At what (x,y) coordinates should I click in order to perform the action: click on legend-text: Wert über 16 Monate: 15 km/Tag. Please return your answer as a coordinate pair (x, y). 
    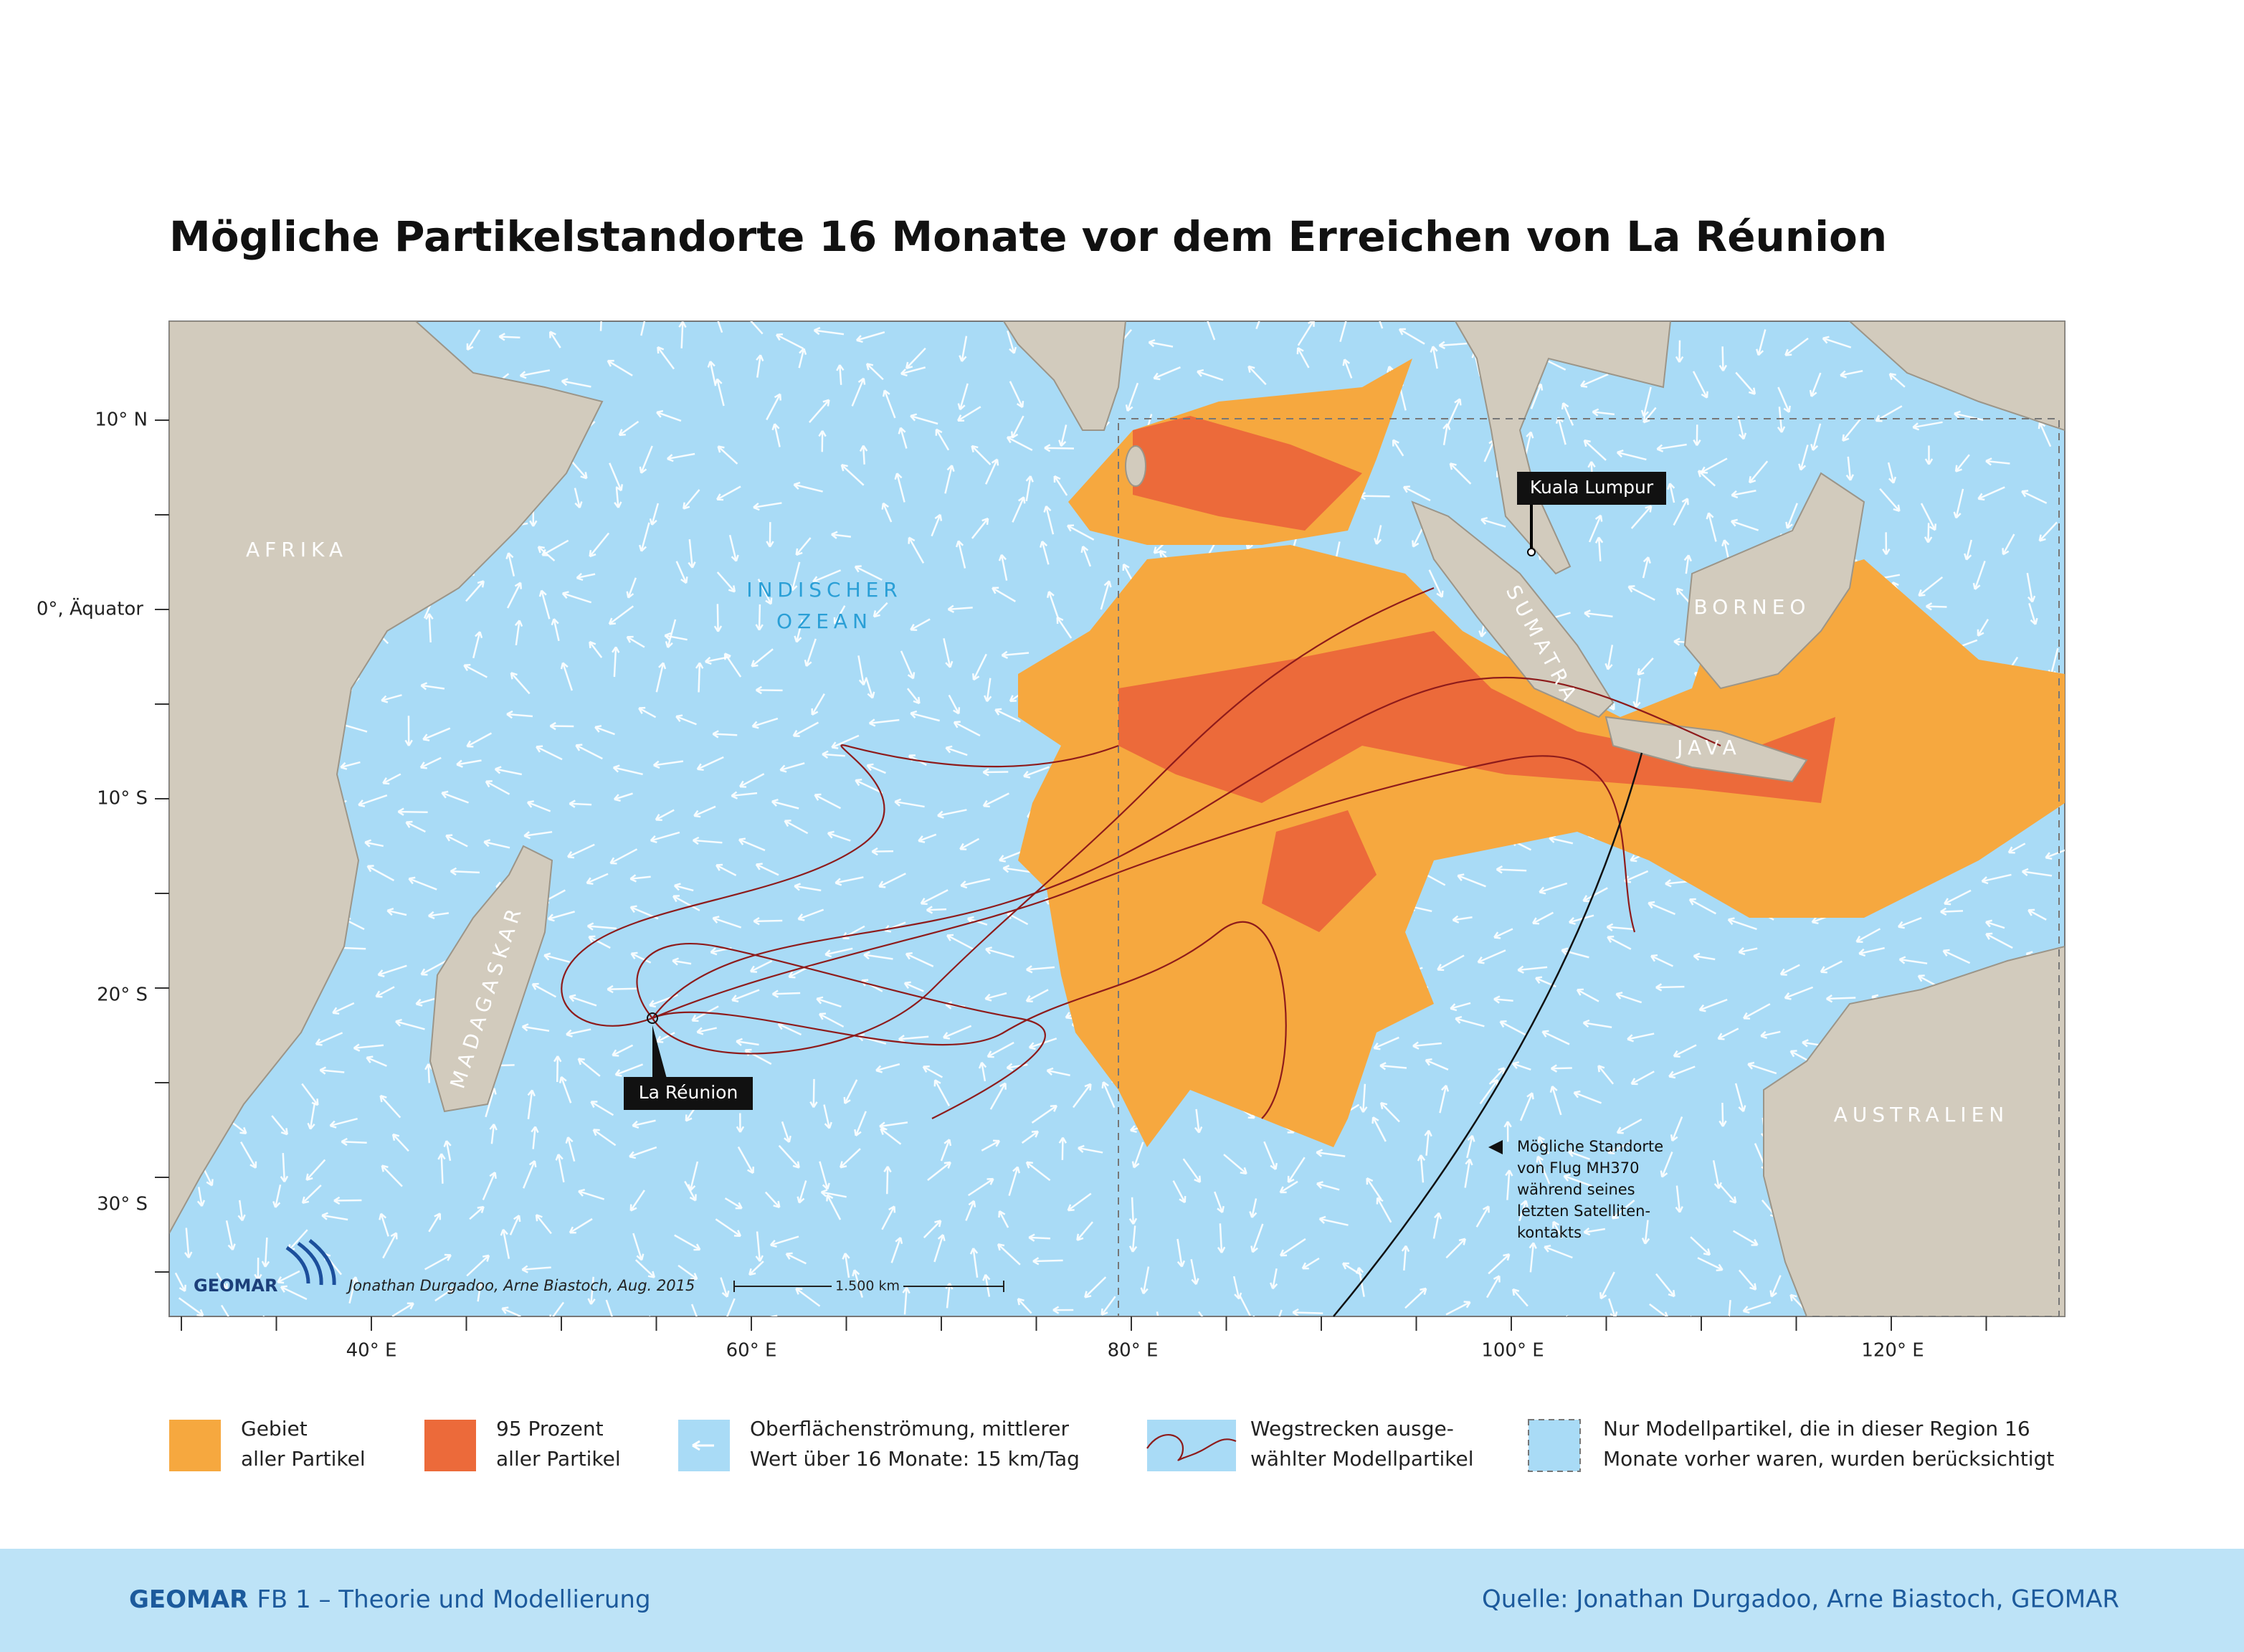
    Looking at the image, I should click on (915, 1459).